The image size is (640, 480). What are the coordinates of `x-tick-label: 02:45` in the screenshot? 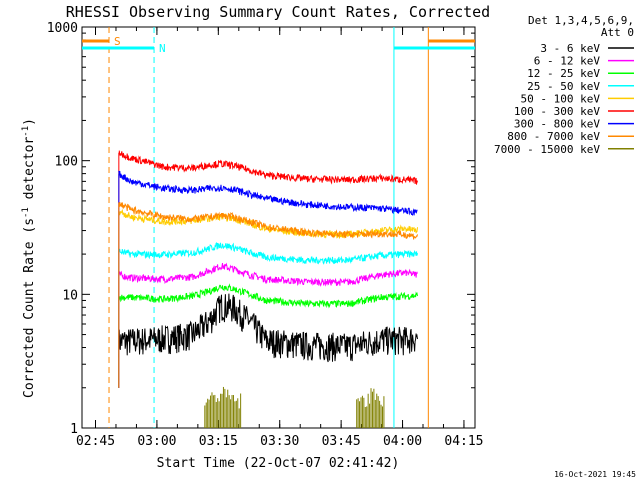 It's located at (95, 441).